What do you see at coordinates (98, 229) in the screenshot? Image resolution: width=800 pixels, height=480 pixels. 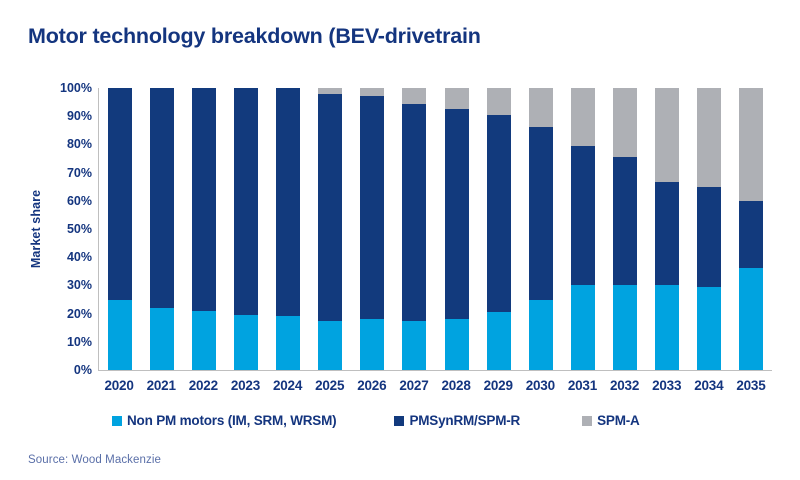 I see `y-axis-line` at bounding box center [98, 229].